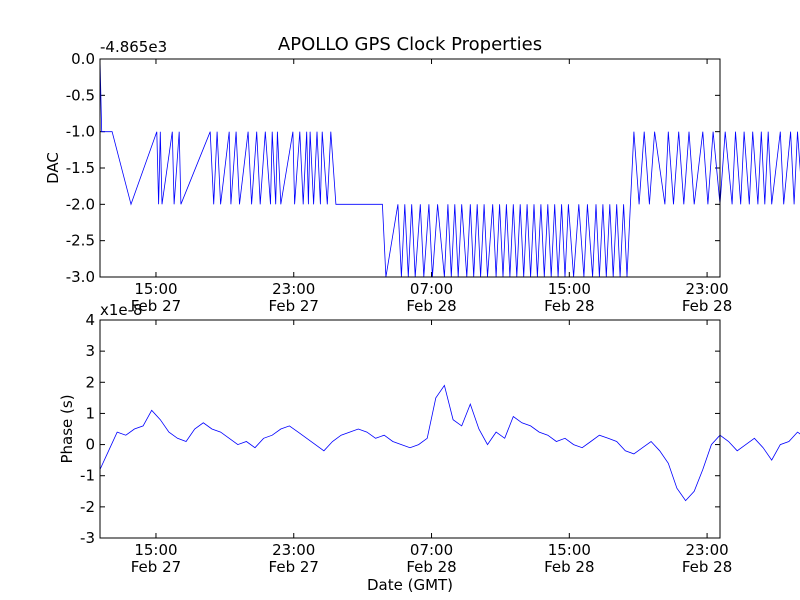 The width and height of the screenshot is (800, 600). What do you see at coordinates (133, 47) in the screenshot?
I see `dac-offset-text: -4.865e3` at bounding box center [133, 47].